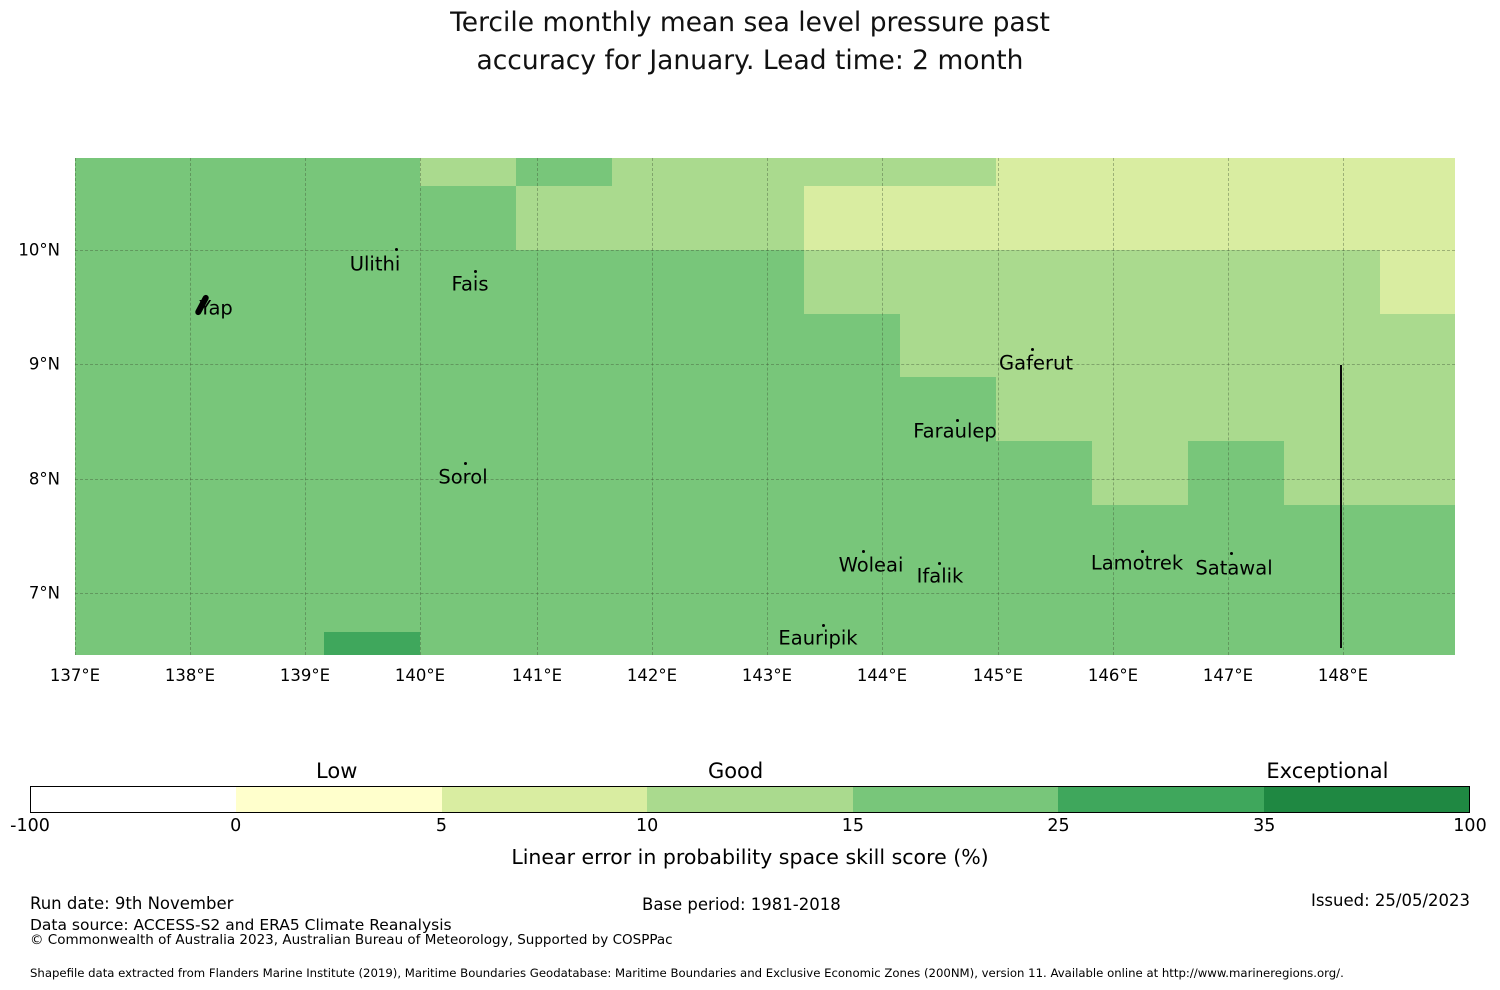 The image size is (1500, 990). Describe the element at coordinates (44, 593) in the screenshot. I see `y-tick-label: 7°N` at that location.